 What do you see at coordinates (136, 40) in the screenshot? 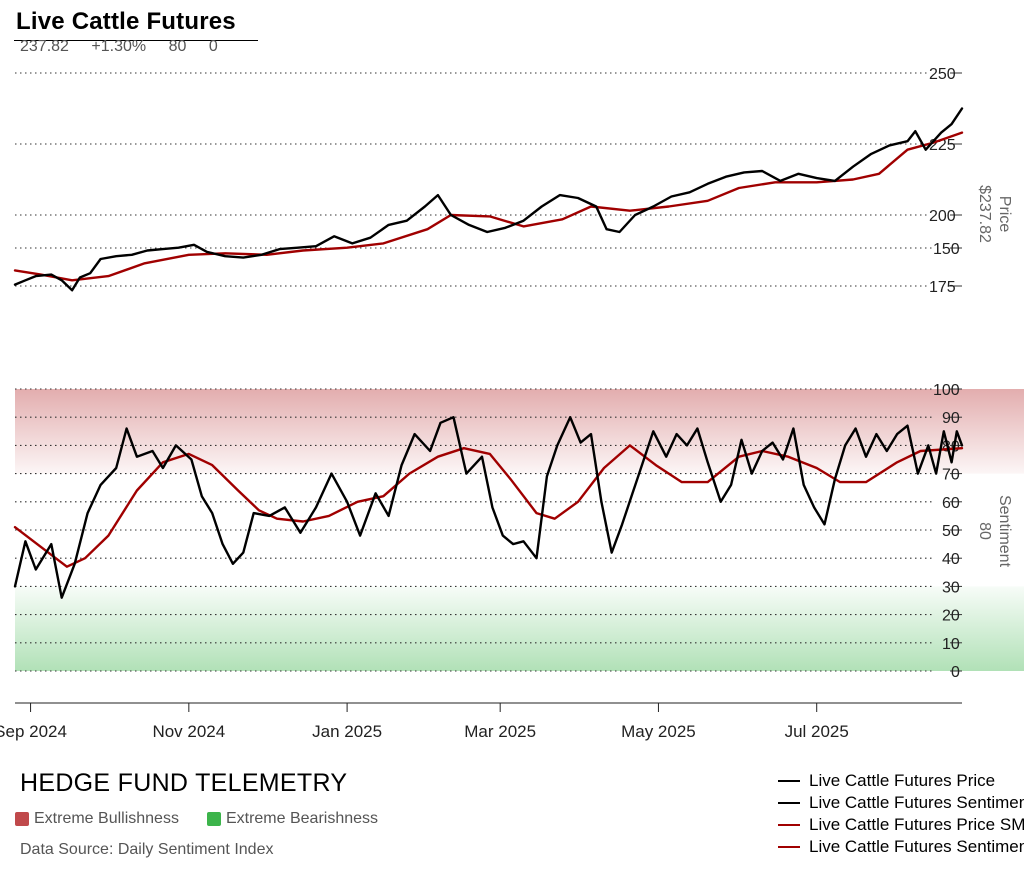
I see `title-underline` at bounding box center [136, 40].